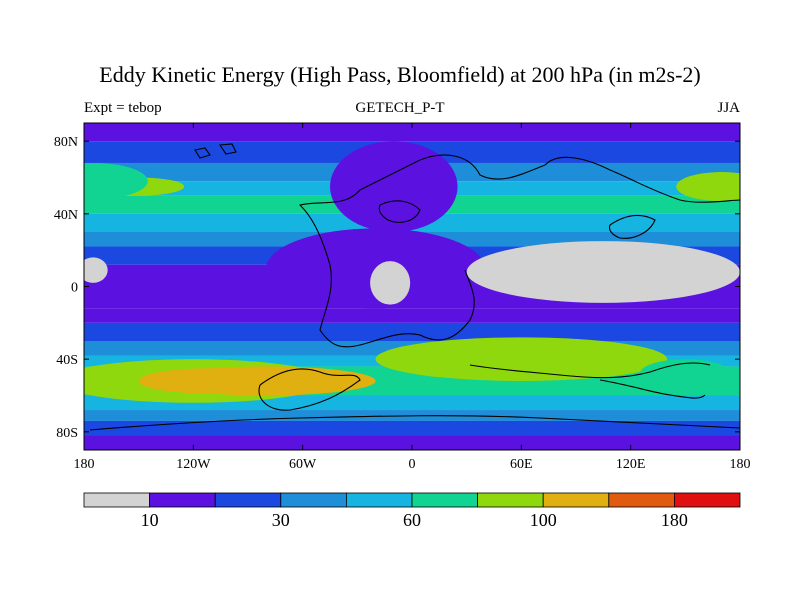  Describe the element at coordinates (412, 464) in the screenshot. I see `x-tick-label: 0` at that location.